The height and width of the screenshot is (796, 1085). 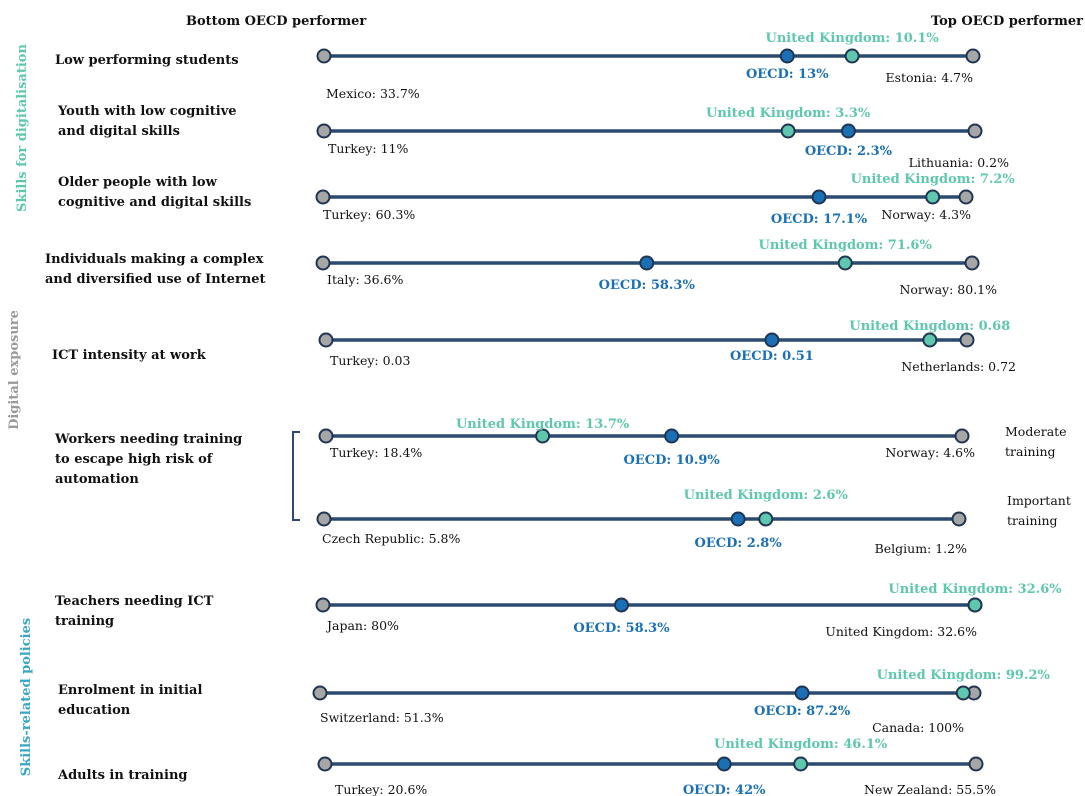 I want to click on top-performer-label: Norway: 4.6%, so click(x=930, y=452).